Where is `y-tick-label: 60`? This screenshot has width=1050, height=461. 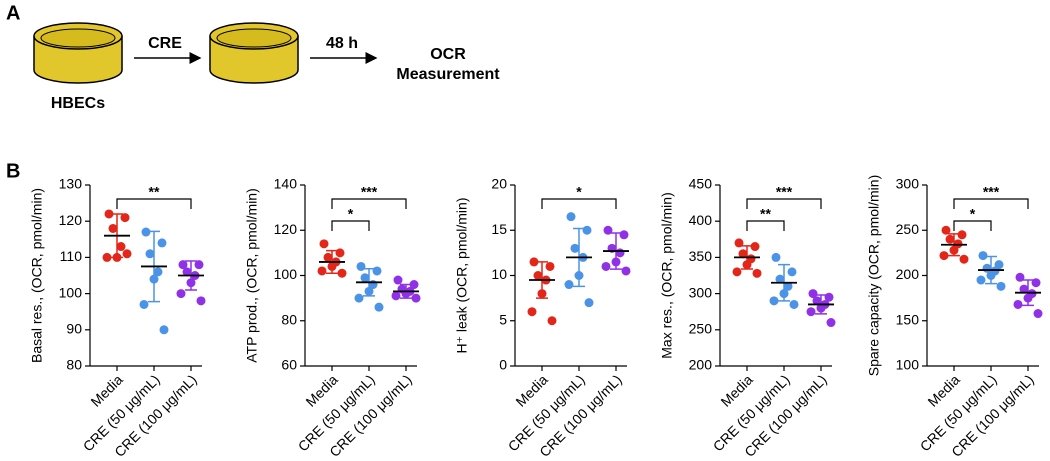 y-tick-label: 60 is located at coordinates (289, 365).